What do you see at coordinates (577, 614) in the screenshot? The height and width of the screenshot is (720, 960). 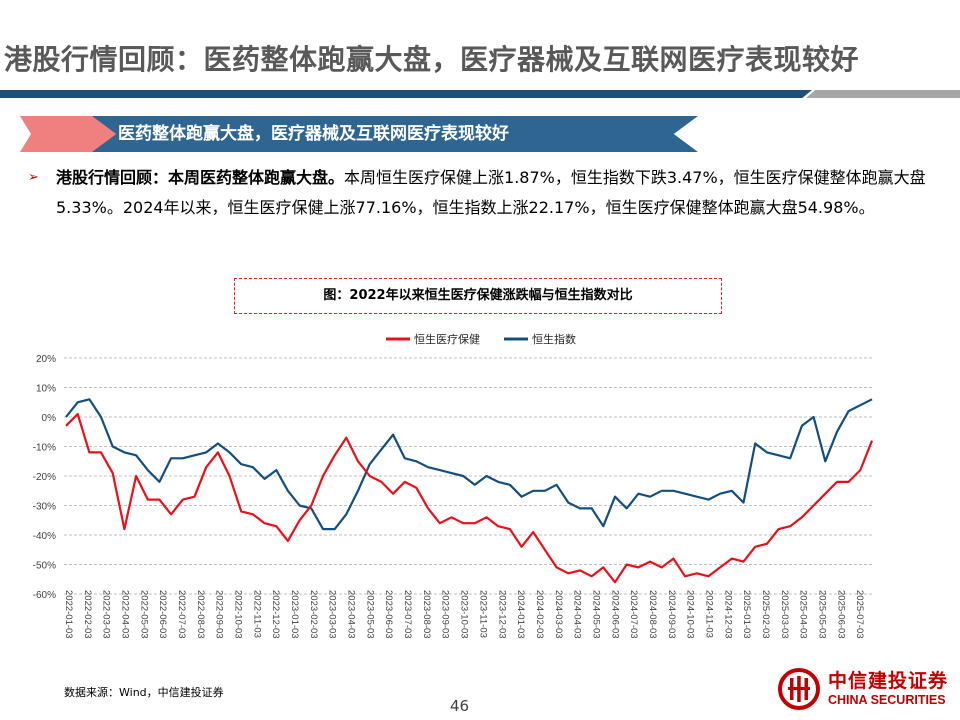 I see `x-tick-label: 2024-04-03` at bounding box center [577, 614].